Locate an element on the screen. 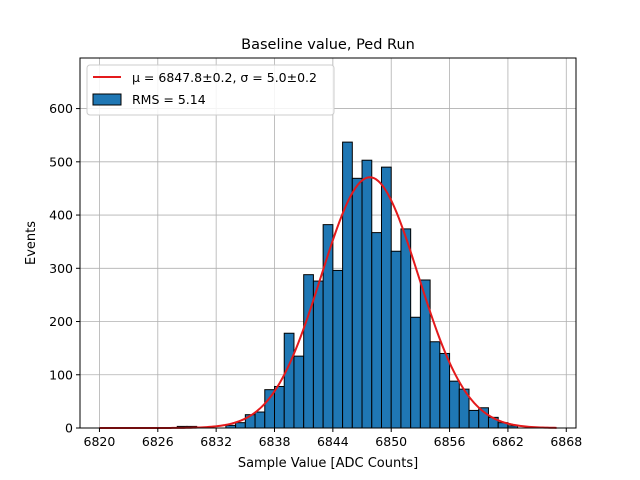 Image resolution: width=640 pixels, height=480 pixels. legend-box is located at coordinates (210, 90).